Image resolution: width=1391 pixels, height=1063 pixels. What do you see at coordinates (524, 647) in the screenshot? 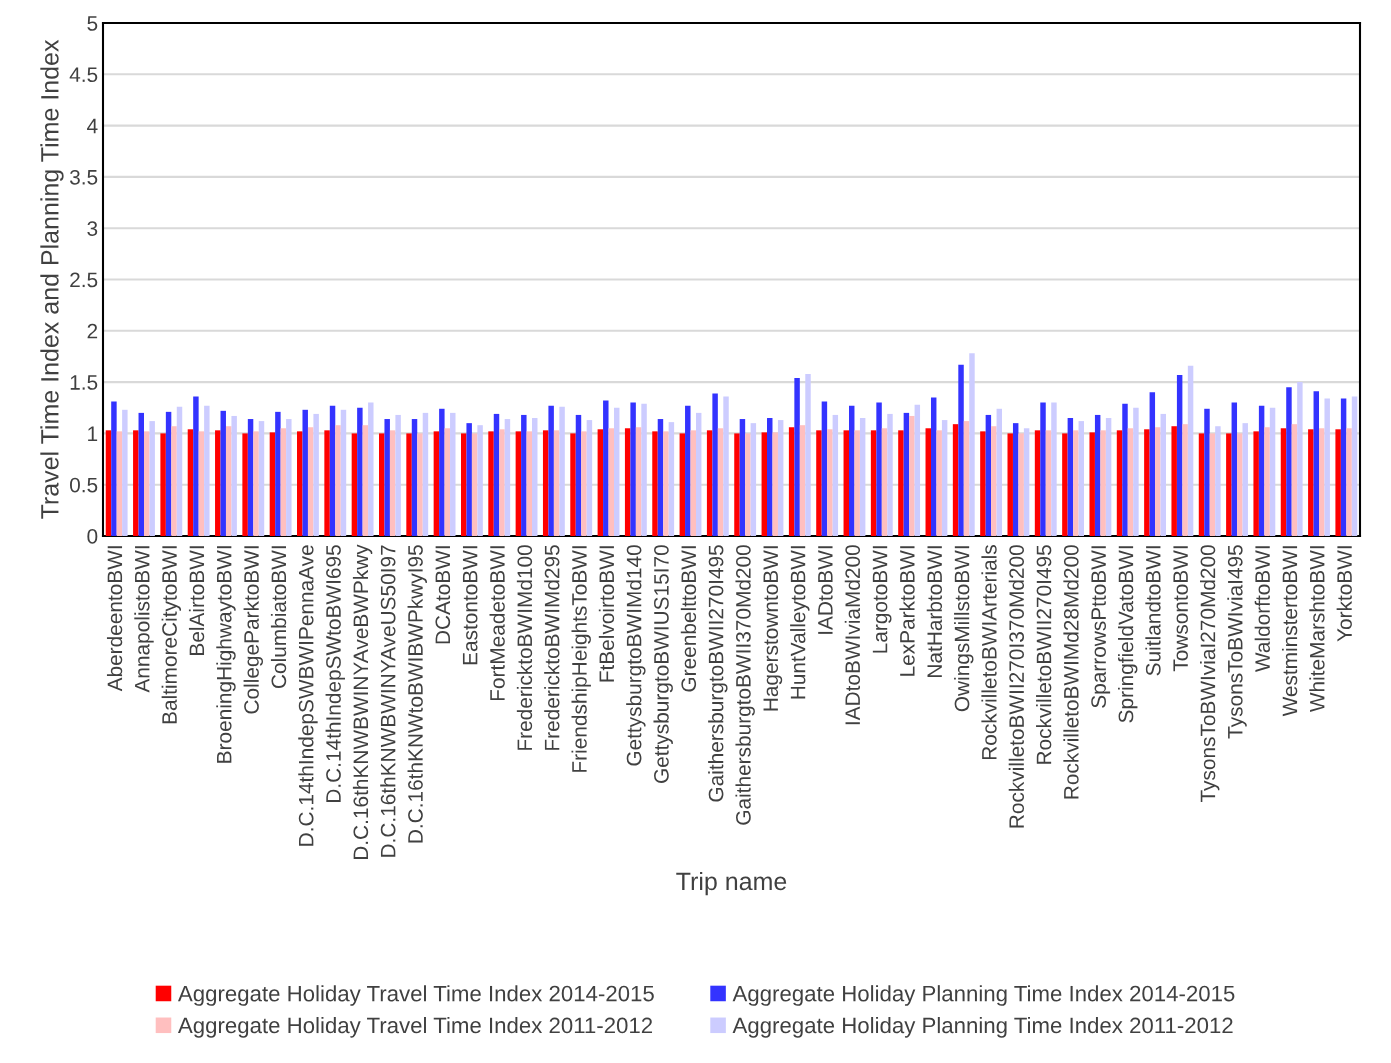
I see `x-tick-label: FredericktoBWIMd100` at bounding box center [524, 647].